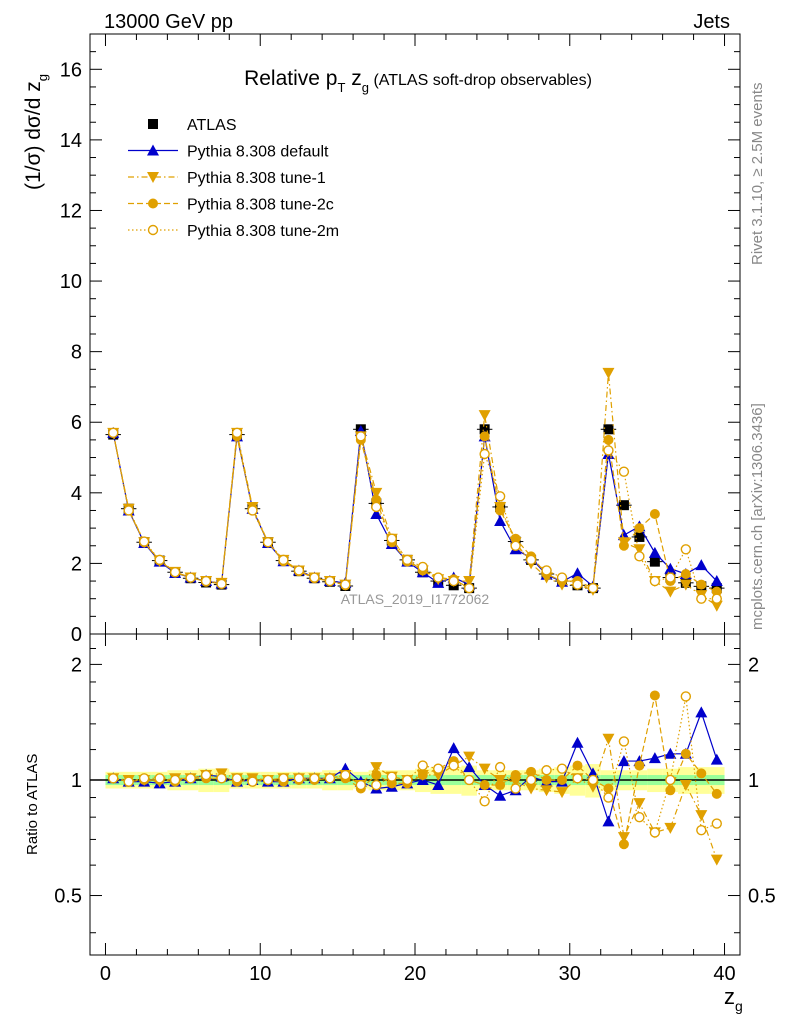  I want to click on ratio-line-tune2c, so click(415, 770).